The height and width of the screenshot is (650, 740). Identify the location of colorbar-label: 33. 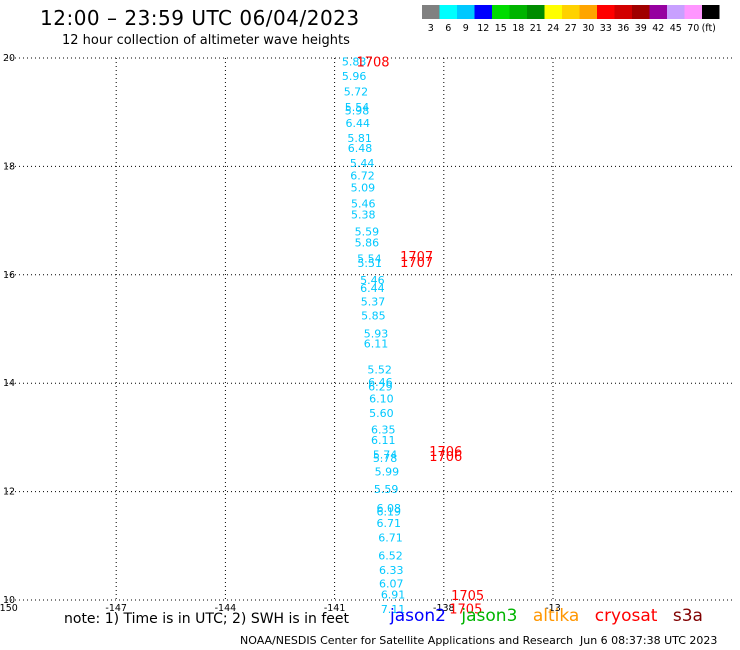
(606, 28).